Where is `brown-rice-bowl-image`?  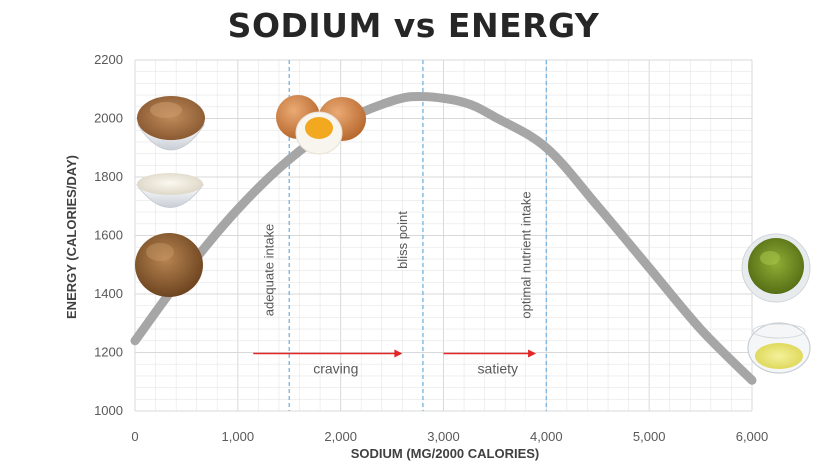
brown-rice-bowl-image is located at coordinates (171, 123).